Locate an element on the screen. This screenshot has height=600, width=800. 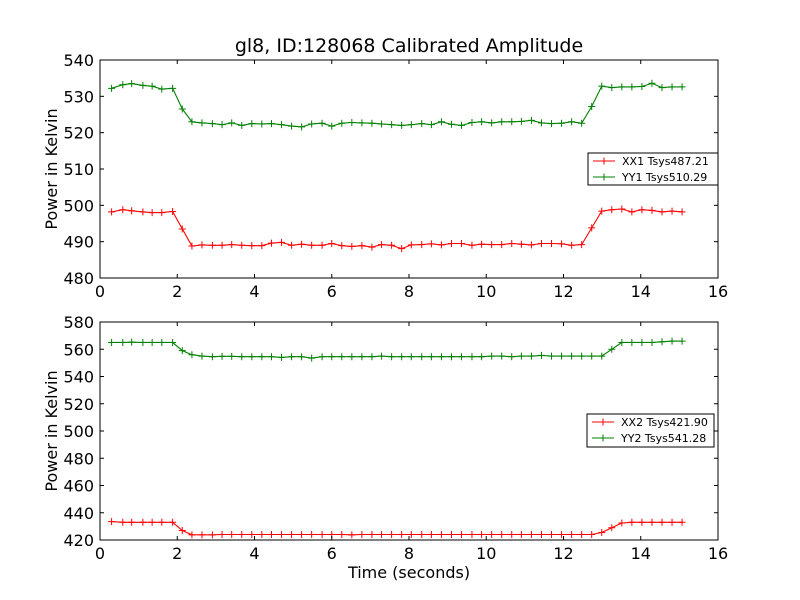
y-tick-label: 480 is located at coordinates (78, 458).